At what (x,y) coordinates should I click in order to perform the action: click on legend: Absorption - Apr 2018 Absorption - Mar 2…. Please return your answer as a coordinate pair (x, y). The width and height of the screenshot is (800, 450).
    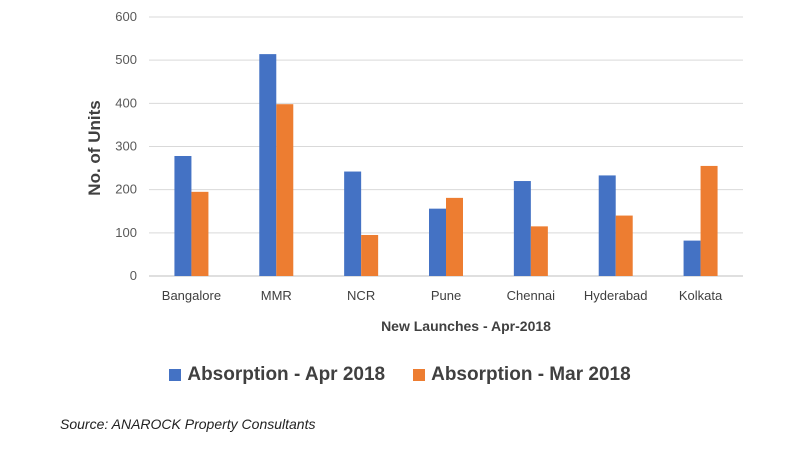
    Looking at the image, I should click on (400, 375).